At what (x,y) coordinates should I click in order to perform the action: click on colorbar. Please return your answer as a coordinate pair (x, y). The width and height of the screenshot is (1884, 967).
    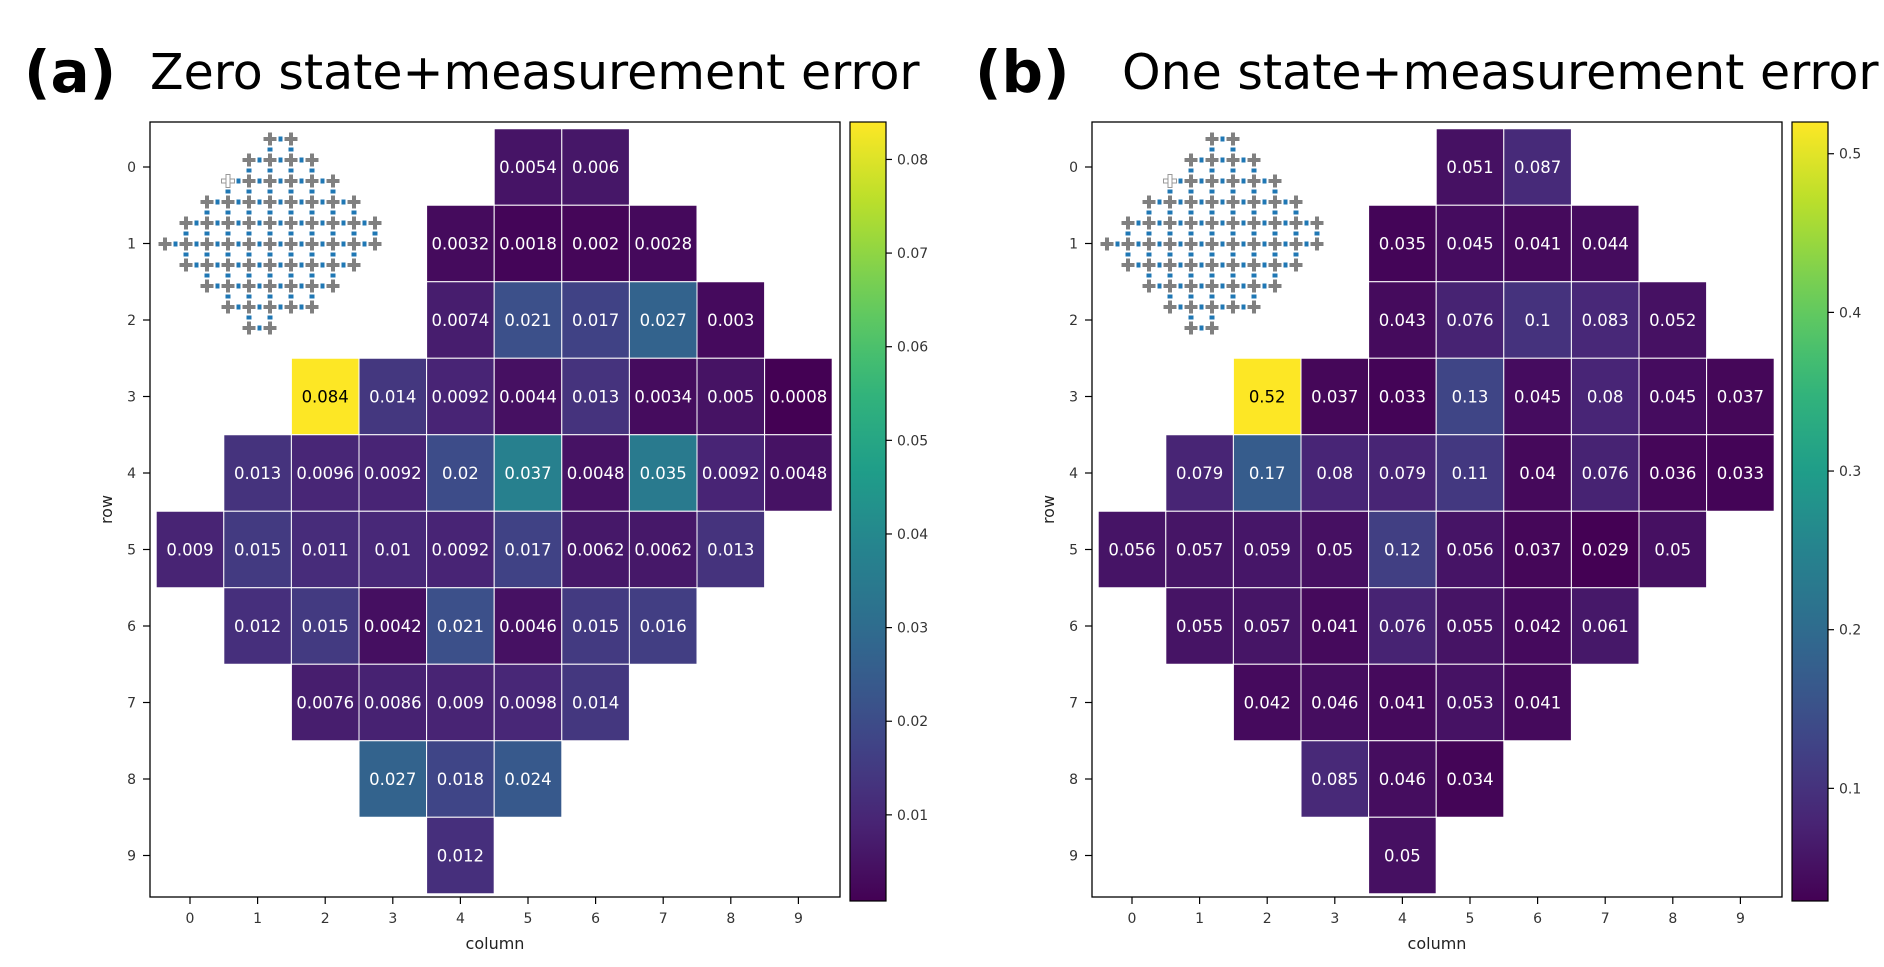
    Looking at the image, I should click on (868, 511).